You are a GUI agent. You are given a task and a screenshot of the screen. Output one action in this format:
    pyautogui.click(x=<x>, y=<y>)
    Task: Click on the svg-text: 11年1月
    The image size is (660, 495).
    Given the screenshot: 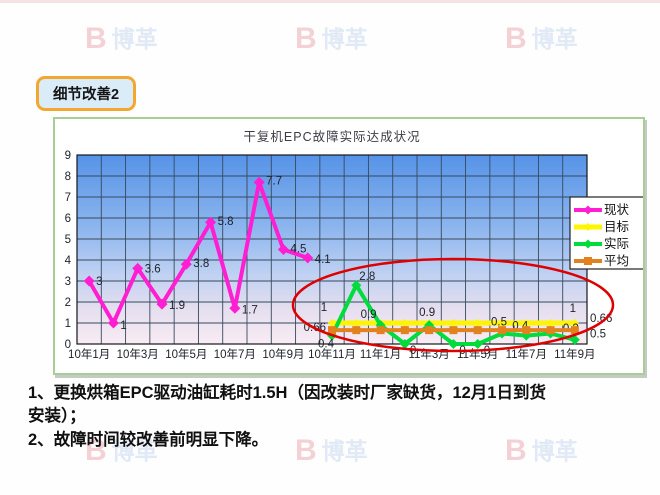 What is the action you would take?
    pyautogui.click(x=380, y=354)
    